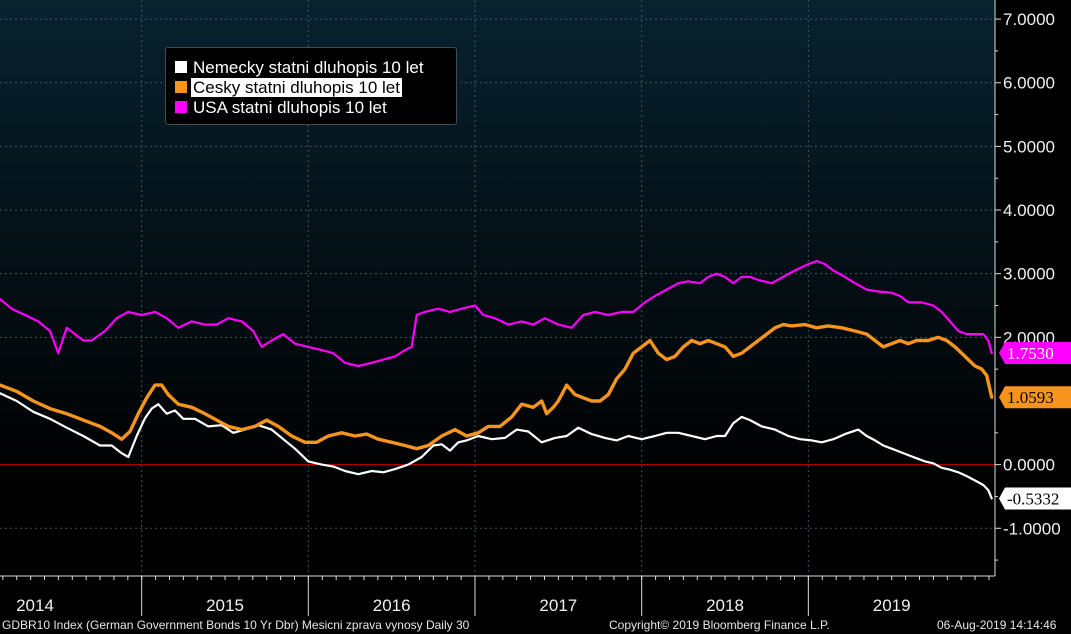  I want to click on last-value-text-1: 1.0593, so click(1030, 397).